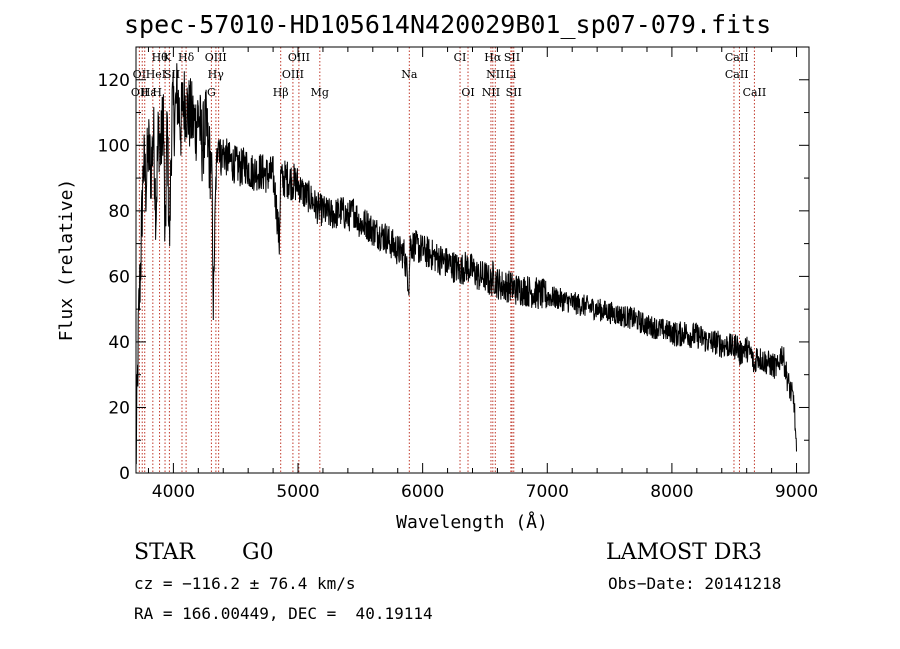  Describe the element at coordinates (160, 57) in the screenshot. I see `line-label: Hθ` at that location.